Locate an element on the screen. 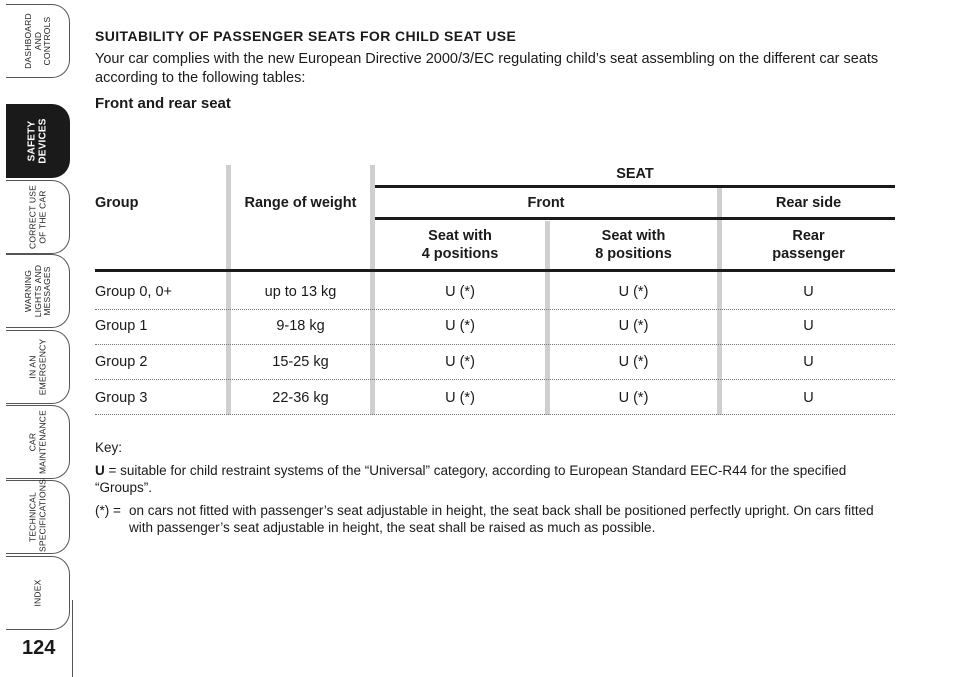 This screenshot has width=960, height=677. header-group: Group is located at coordinates (117, 203).